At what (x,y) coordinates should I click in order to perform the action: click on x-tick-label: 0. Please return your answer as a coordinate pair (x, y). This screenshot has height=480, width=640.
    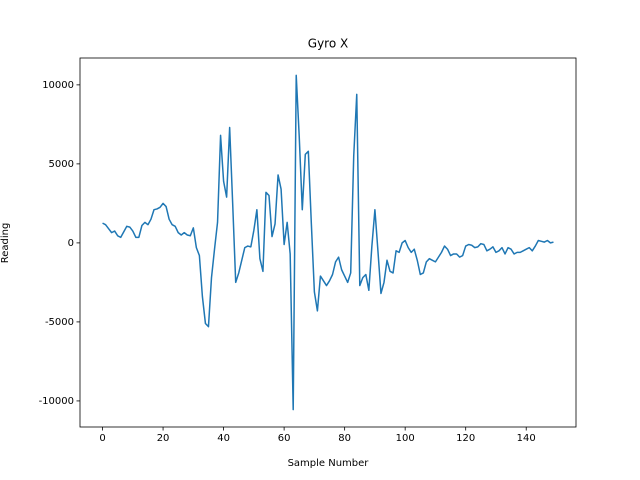
    Looking at the image, I should click on (102, 438).